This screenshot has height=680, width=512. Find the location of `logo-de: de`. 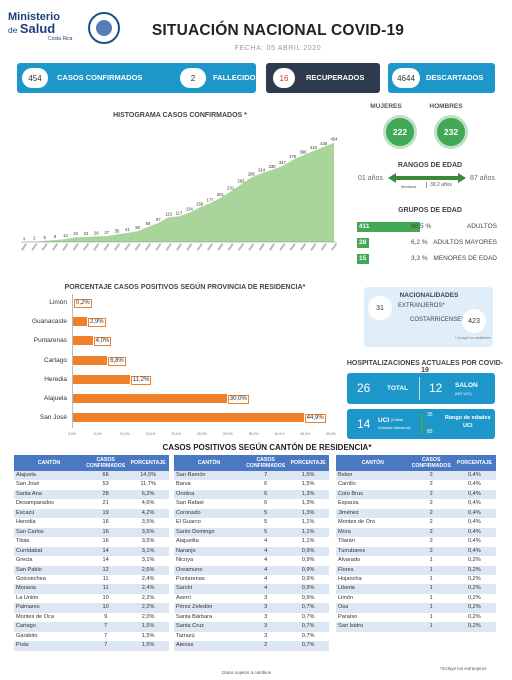

logo-de: de is located at coordinates (13, 30).